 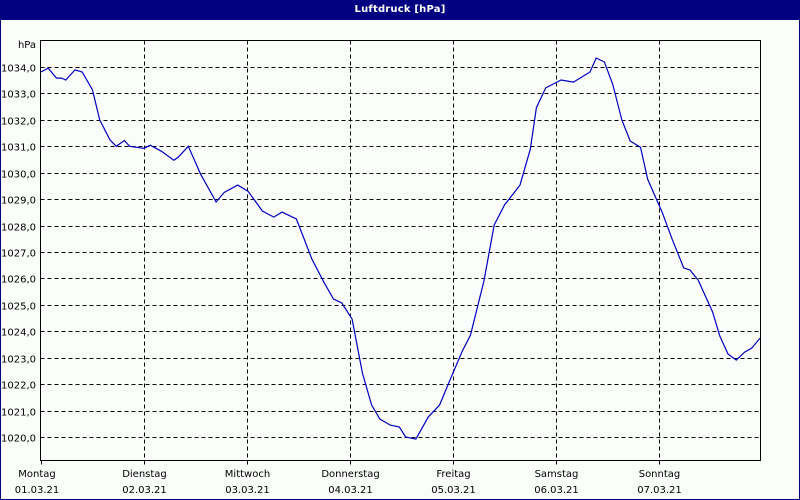 I want to click on x-tick-date-label: 02.03.21, so click(x=144, y=490).